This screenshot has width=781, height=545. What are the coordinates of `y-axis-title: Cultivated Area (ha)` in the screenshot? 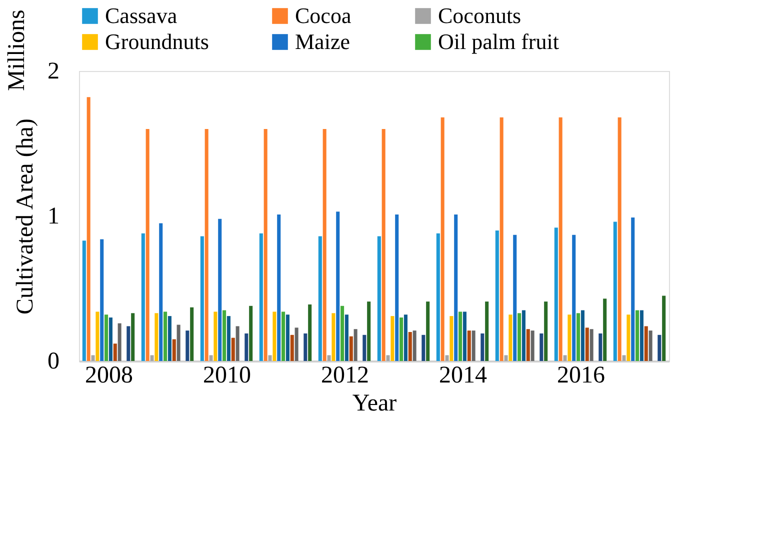 It's located at (25, 216).